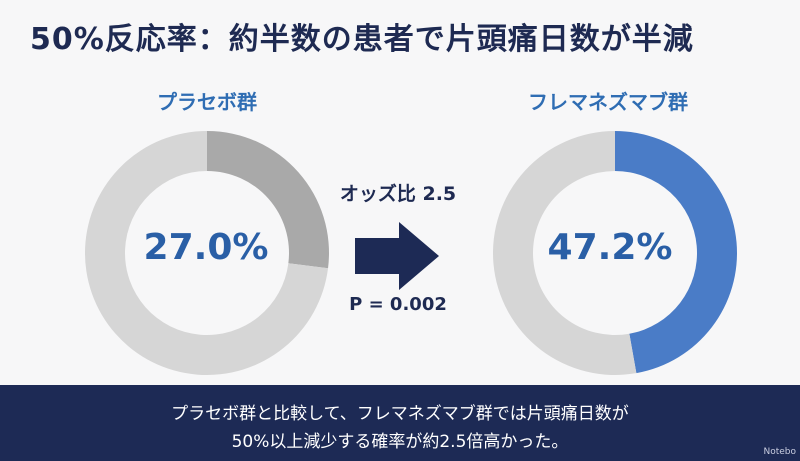  Describe the element at coordinates (398, 194) in the screenshot. I see `odds-ratio-label: オッズ比 2.5` at that location.